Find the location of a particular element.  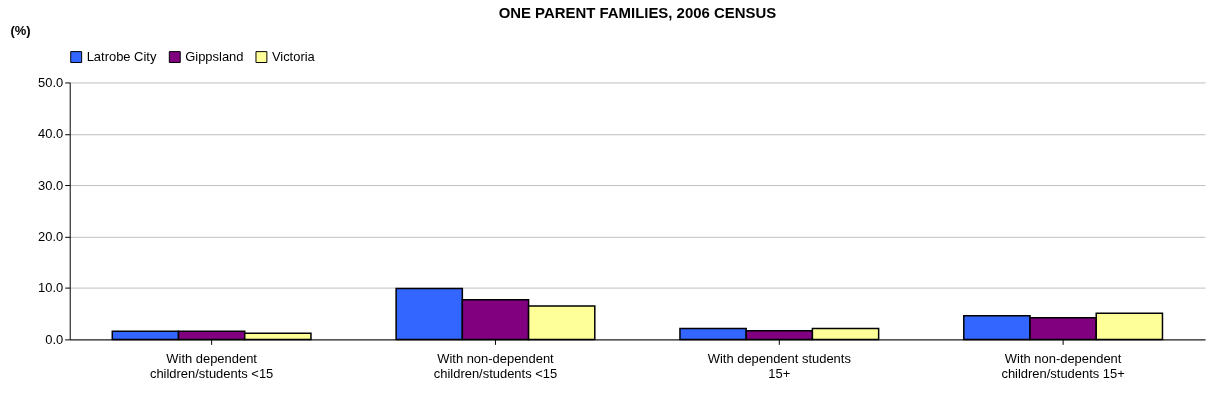

y-tick-label: 10.0 is located at coordinates (51, 288).